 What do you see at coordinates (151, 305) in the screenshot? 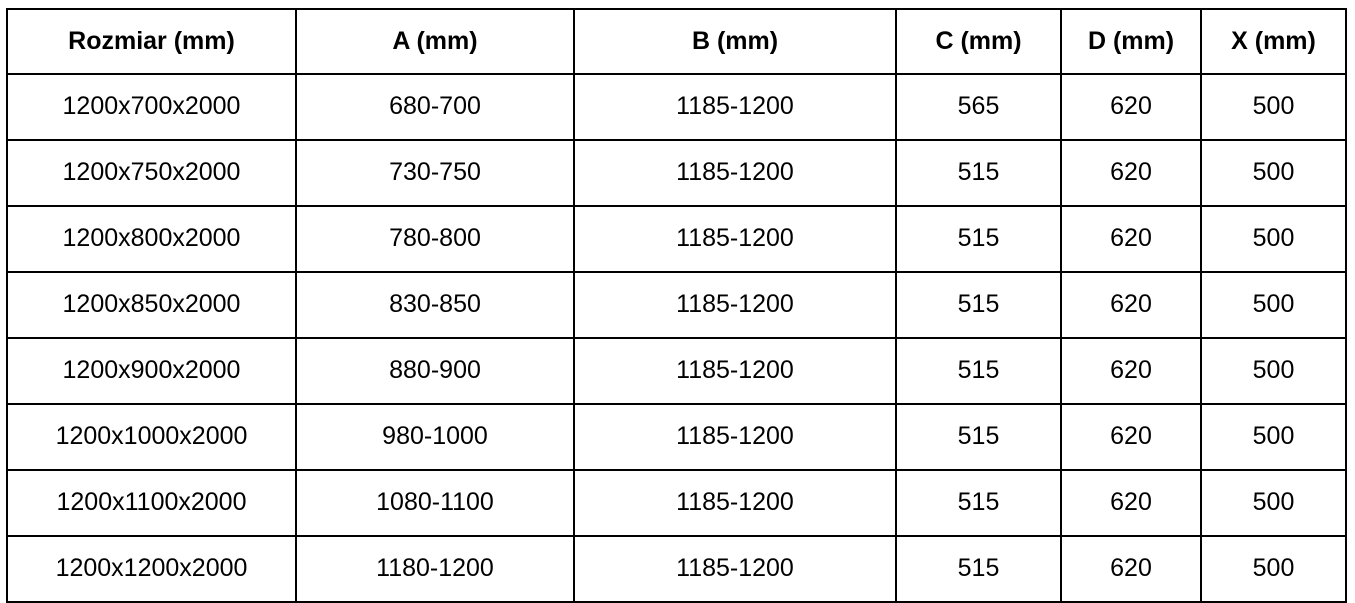
I see `cell-size: 1200x850x2000` at bounding box center [151, 305].